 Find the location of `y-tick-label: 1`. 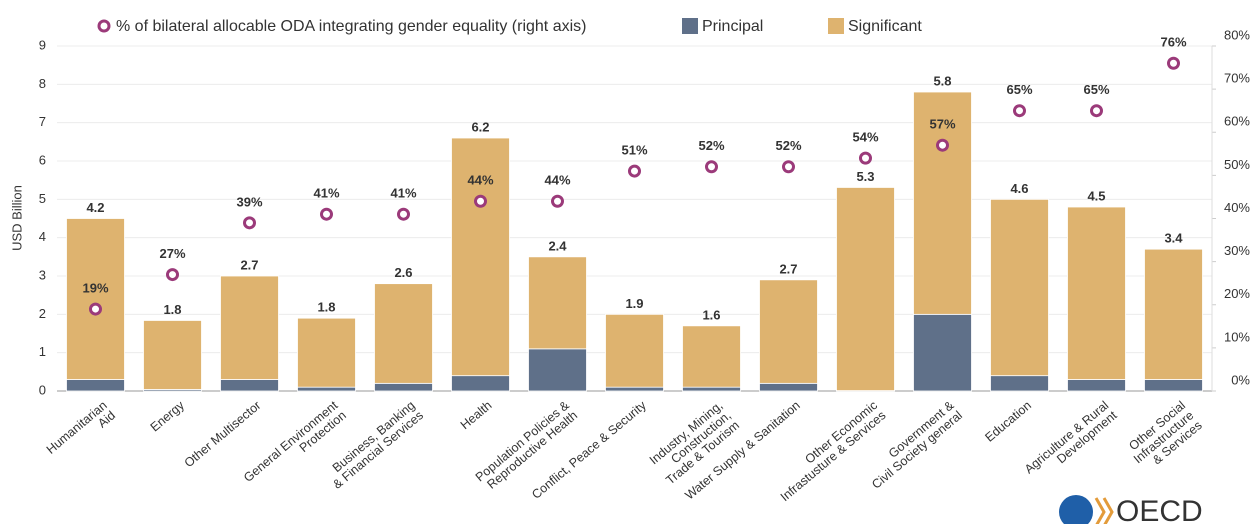

y-tick-label: 1 is located at coordinates (42, 351).